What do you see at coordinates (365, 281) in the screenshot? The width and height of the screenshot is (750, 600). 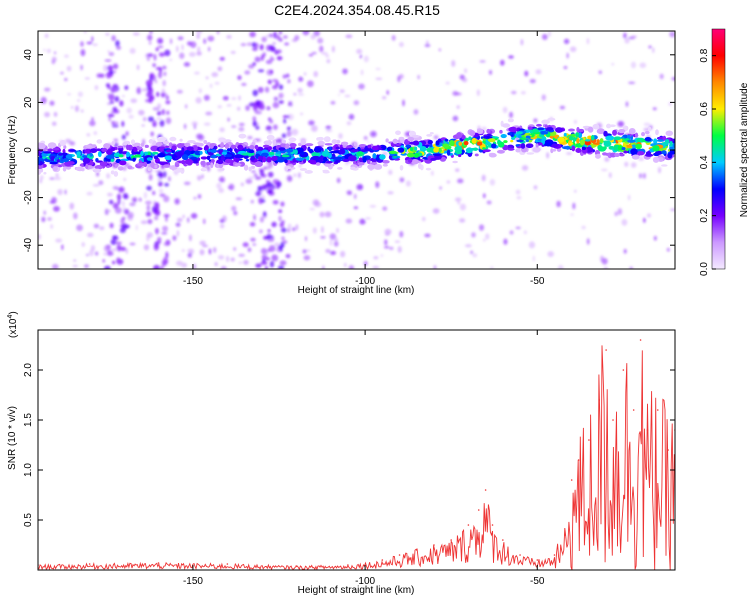 I see `spectrogram-x-tick-label: -100` at bounding box center [365, 281].